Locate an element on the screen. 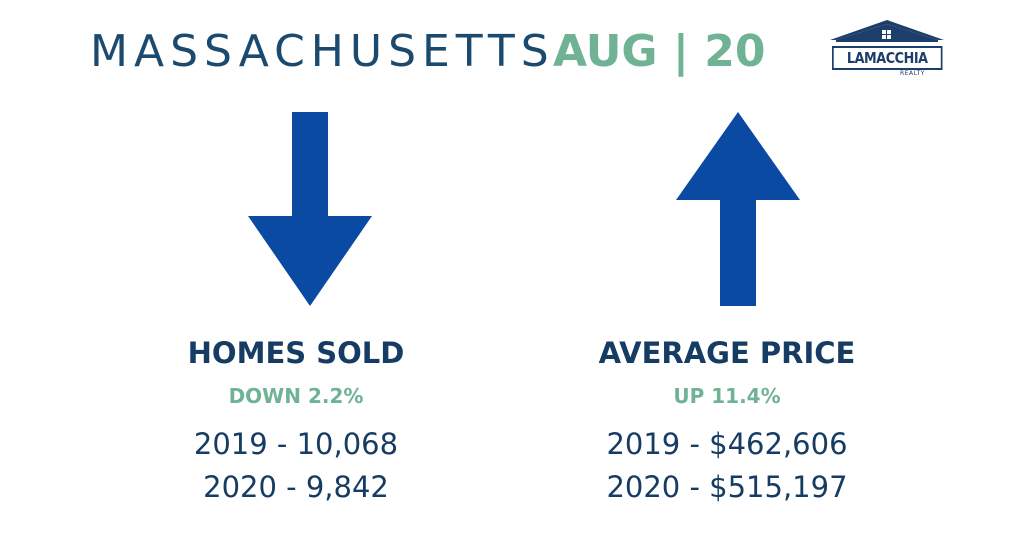 The width and height of the screenshot is (1024, 538). logo-wordmark: LAMACCHIA is located at coordinates (887, 58).